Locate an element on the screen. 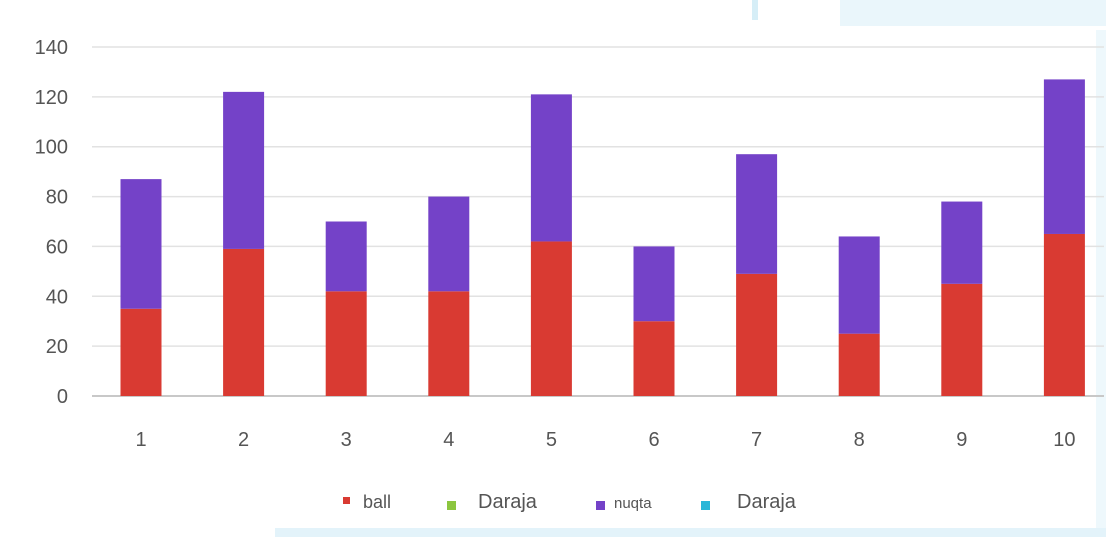 Image resolution: width=1106 pixels, height=537 pixels. legend-swatch-nuqta is located at coordinates (600, 505).